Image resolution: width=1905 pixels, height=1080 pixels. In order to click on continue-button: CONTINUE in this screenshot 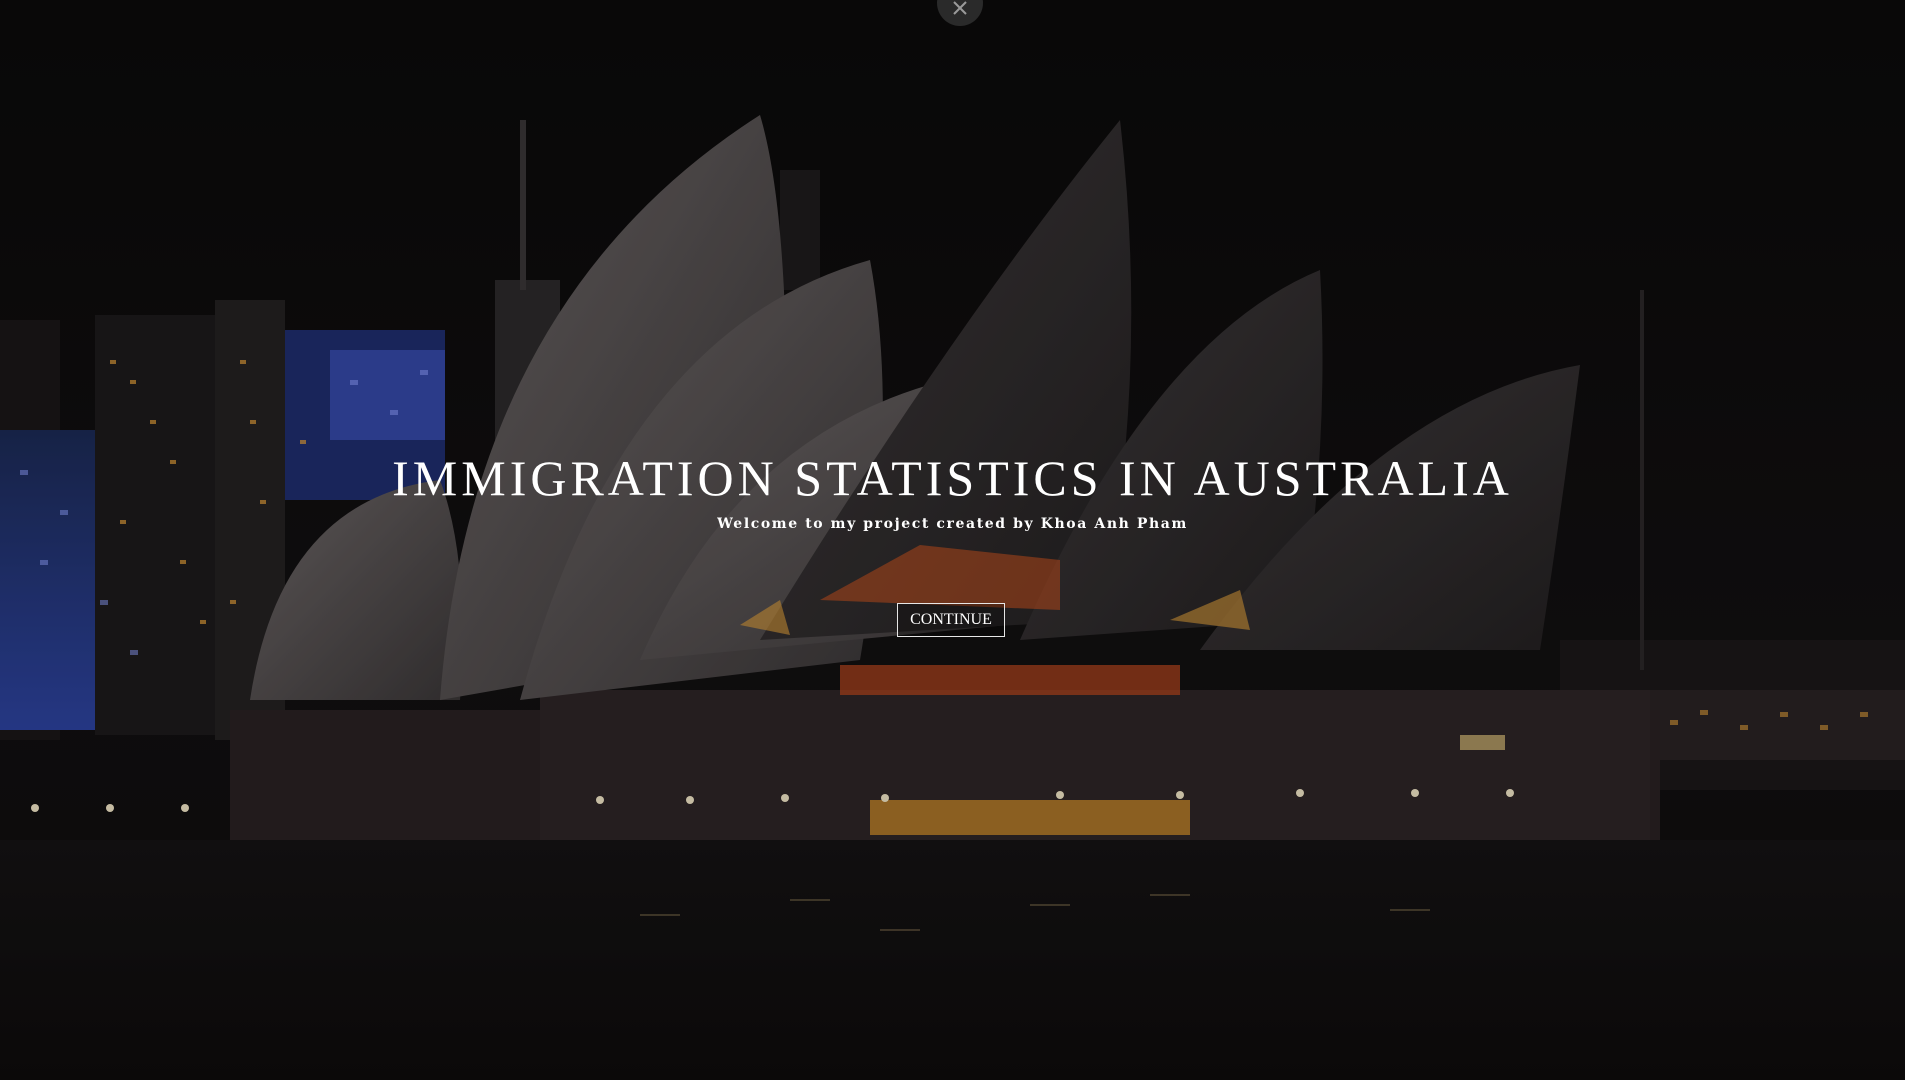, I will do `click(951, 620)`.